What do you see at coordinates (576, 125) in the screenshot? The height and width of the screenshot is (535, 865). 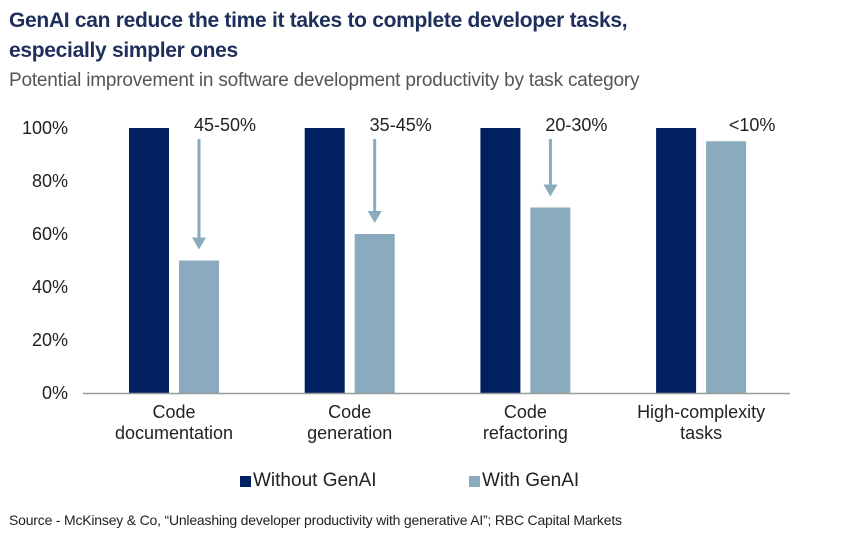 I see `reduction-annotation: 20-30%` at bounding box center [576, 125].